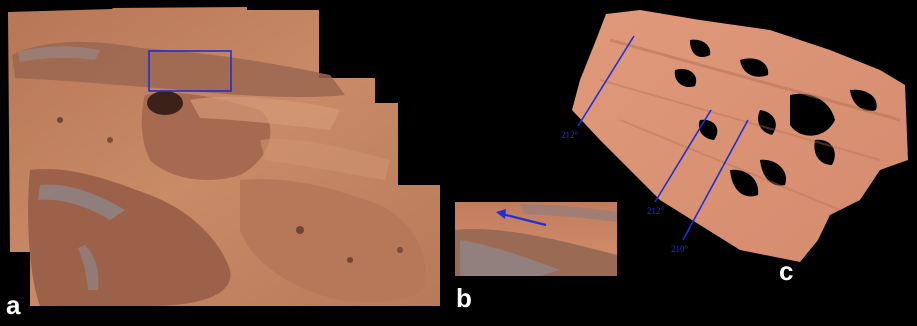 Image resolution: width=917 pixels, height=326 pixels. Describe the element at coordinates (501, 214) in the screenshot. I see `direction-arrow-head` at that location.